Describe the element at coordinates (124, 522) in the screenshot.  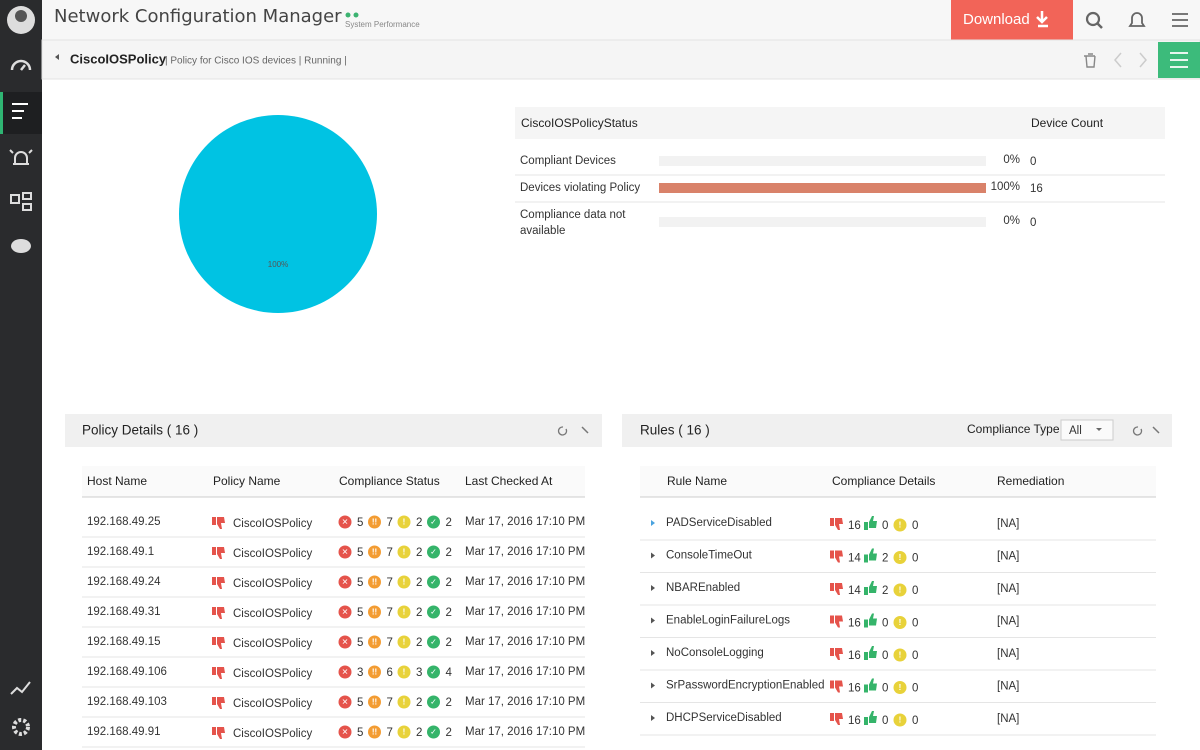
I see `host-name: 192.168.49.25` at that location.